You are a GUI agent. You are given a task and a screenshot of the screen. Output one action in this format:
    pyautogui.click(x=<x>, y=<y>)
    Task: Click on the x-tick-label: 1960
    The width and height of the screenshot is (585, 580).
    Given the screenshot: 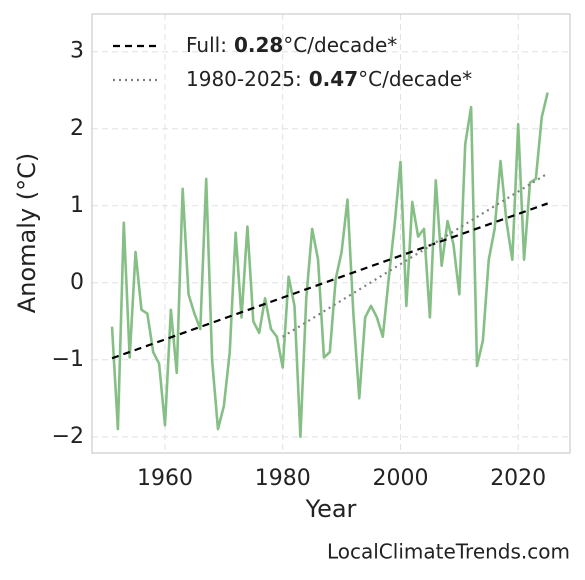 What is the action you would take?
    pyautogui.click(x=165, y=478)
    